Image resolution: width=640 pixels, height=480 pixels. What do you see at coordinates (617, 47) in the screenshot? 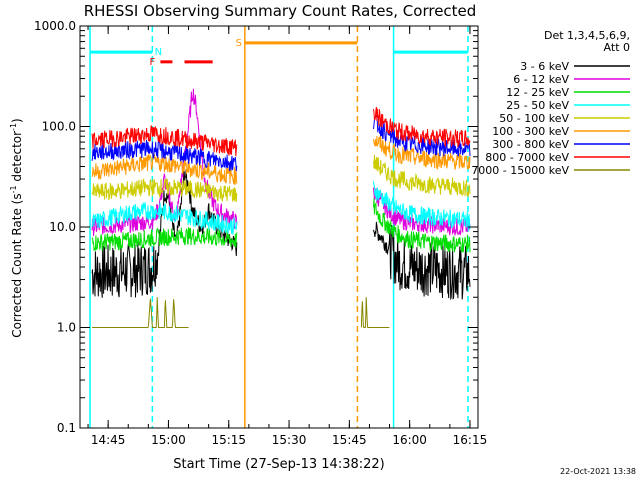
I see `legend-header-line2: Att 0` at bounding box center [617, 47].